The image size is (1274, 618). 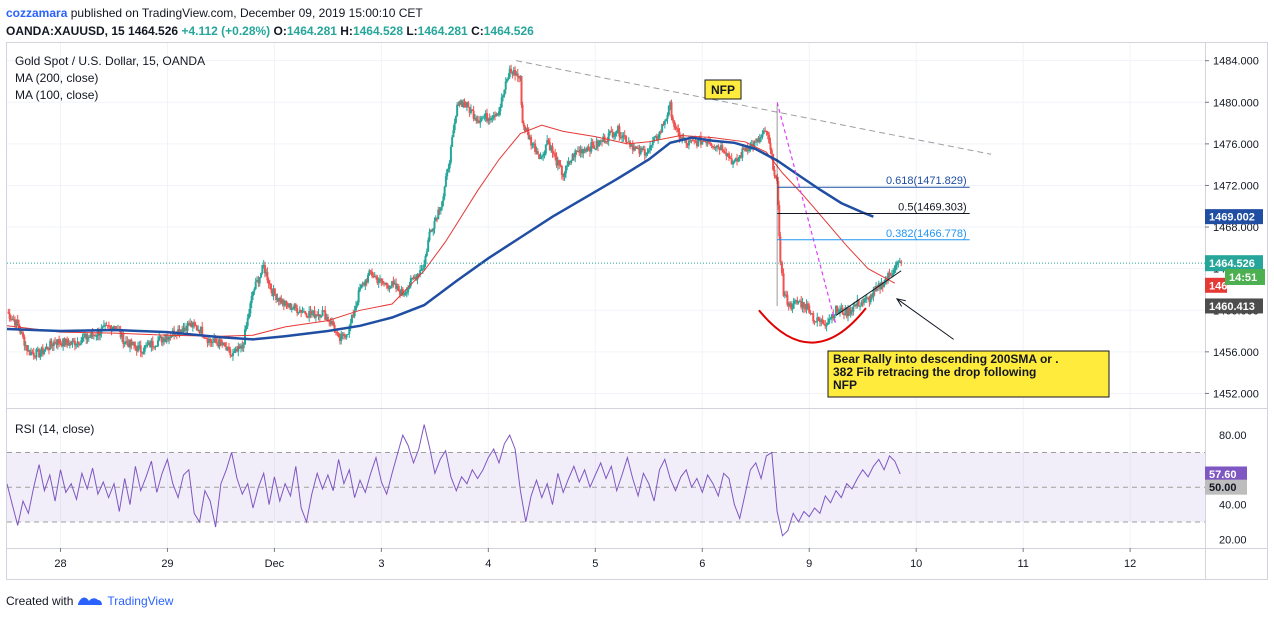 What do you see at coordinates (1216, 285) in the screenshot?
I see `badge-ma100-bg` at bounding box center [1216, 285].